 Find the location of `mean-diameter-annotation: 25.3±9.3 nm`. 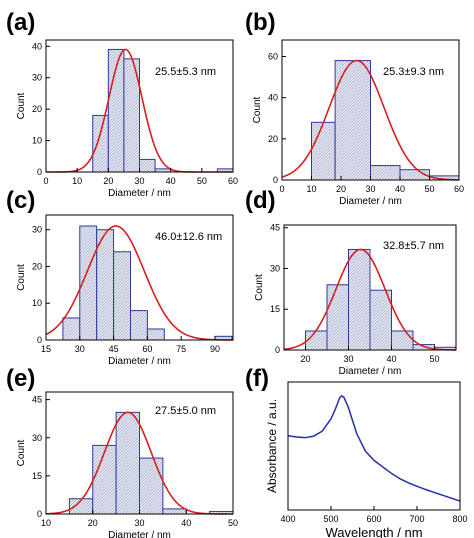

mean-diameter-annotation: 25.3±9.3 nm is located at coordinates (413, 72).